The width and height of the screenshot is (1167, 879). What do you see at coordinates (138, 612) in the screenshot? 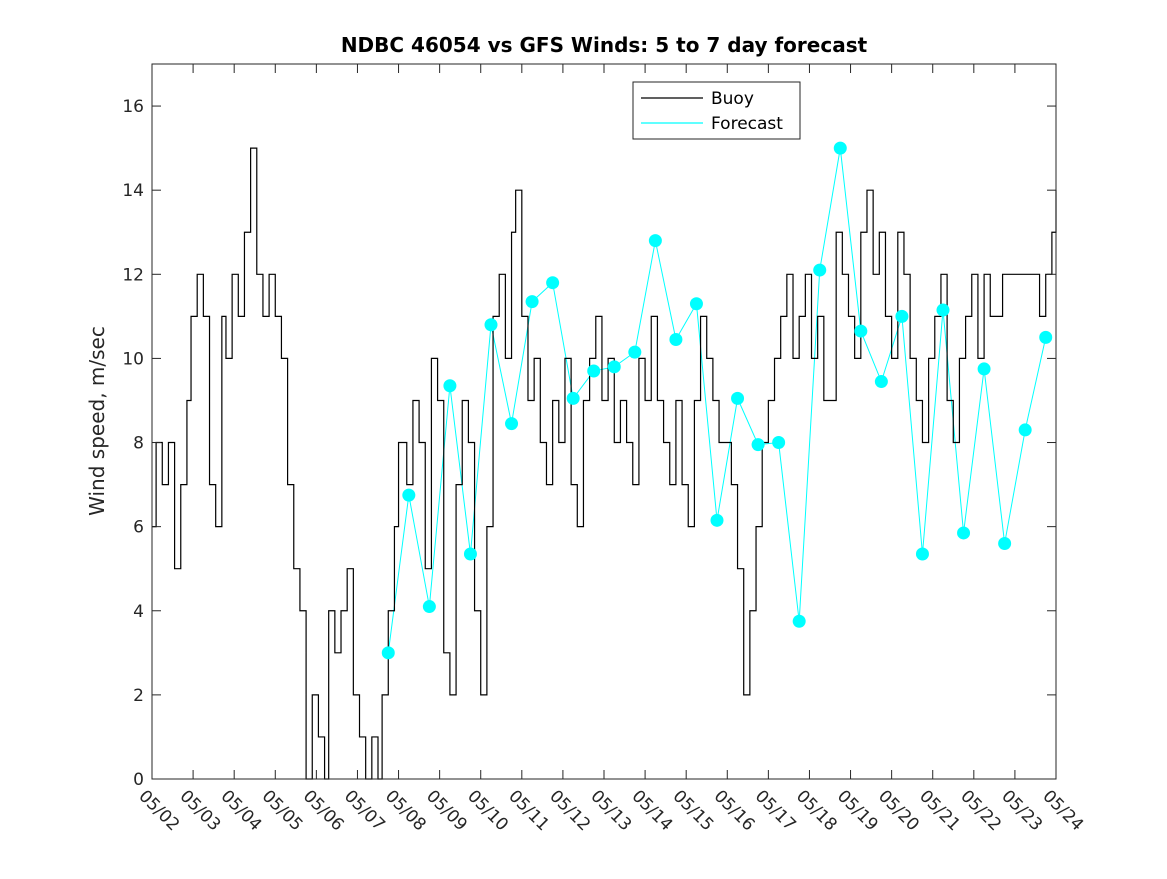
I see `y-tick-label: 4` at bounding box center [138, 612].